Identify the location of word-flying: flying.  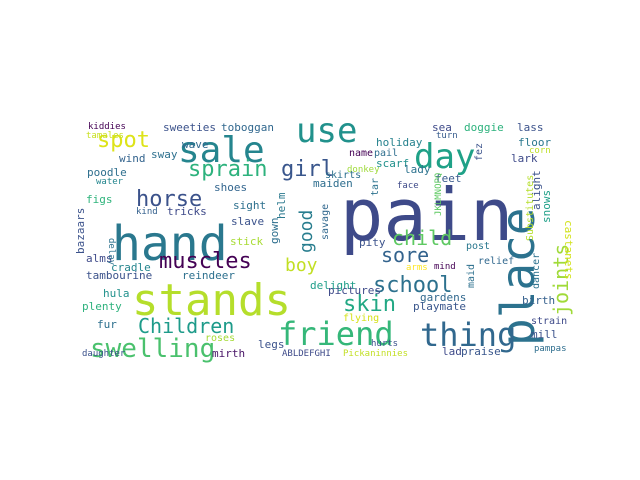
(361, 318).